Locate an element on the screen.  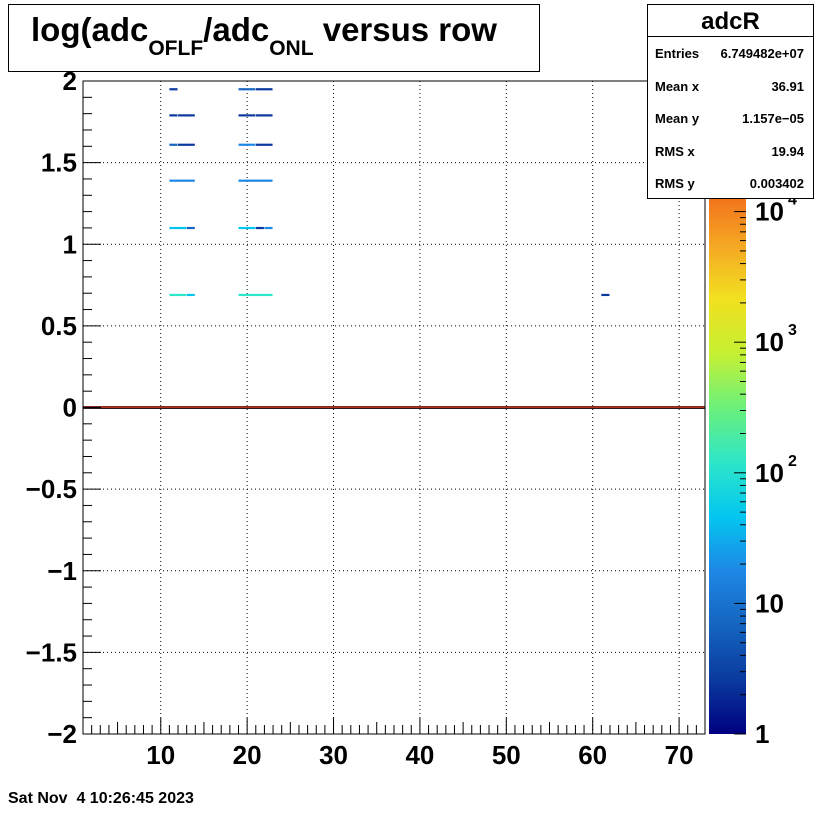
y-tick-label: 1.5 is located at coordinates (59, 163).